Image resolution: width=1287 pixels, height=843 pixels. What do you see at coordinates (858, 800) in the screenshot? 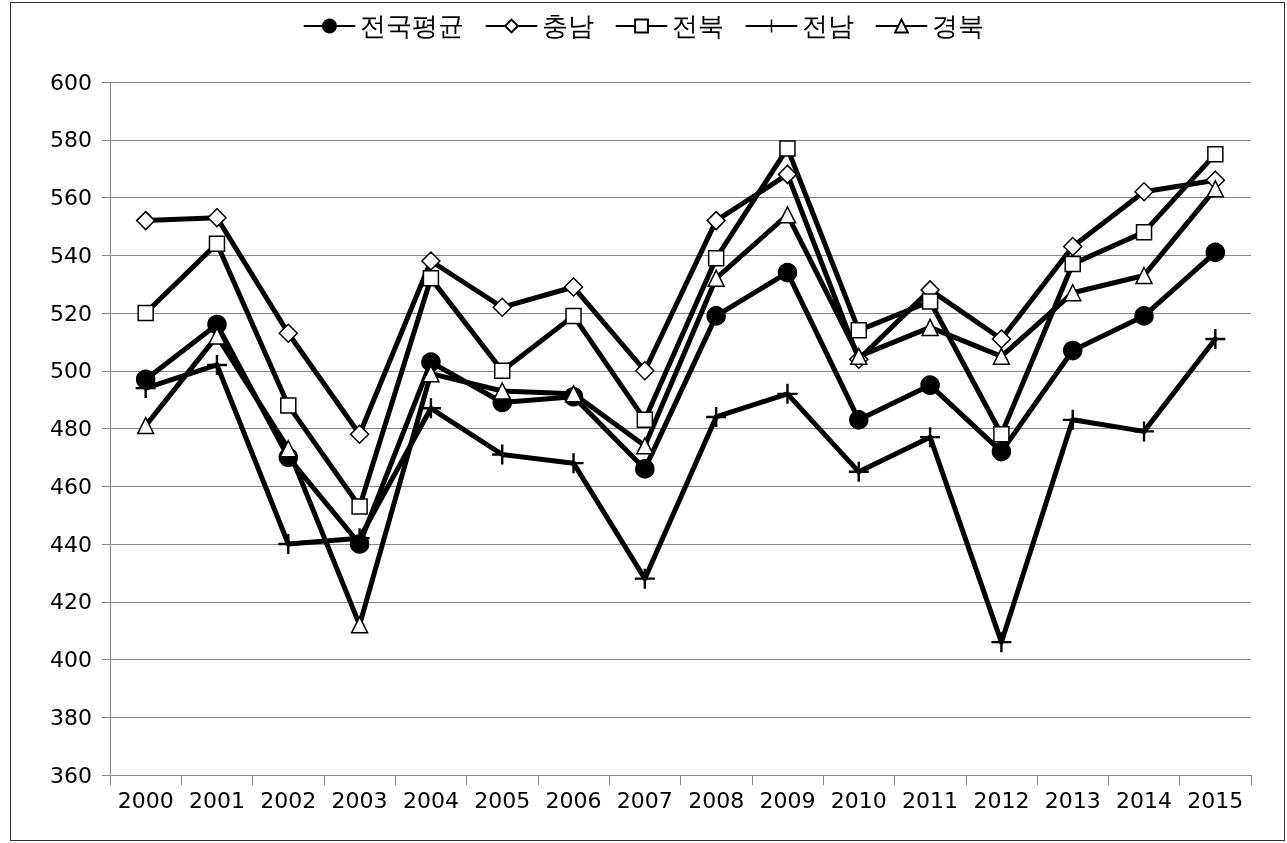
I see `x-tick-label: 2010` at bounding box center [858, 800].